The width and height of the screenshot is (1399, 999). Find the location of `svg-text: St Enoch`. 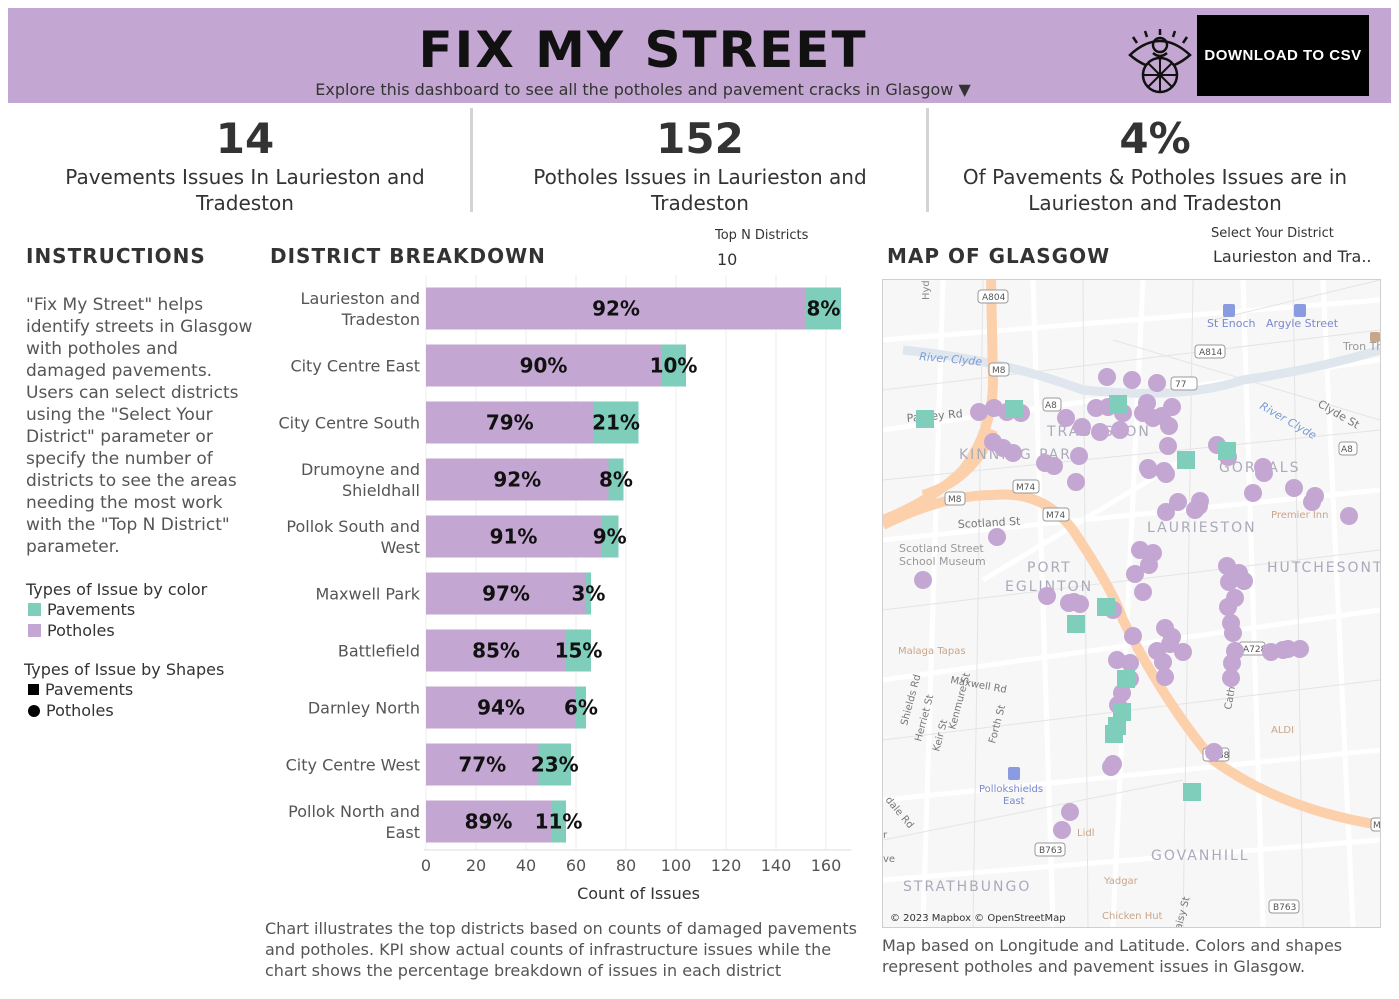

svg-text: St Enoch is located at coordinates (1231, 323).